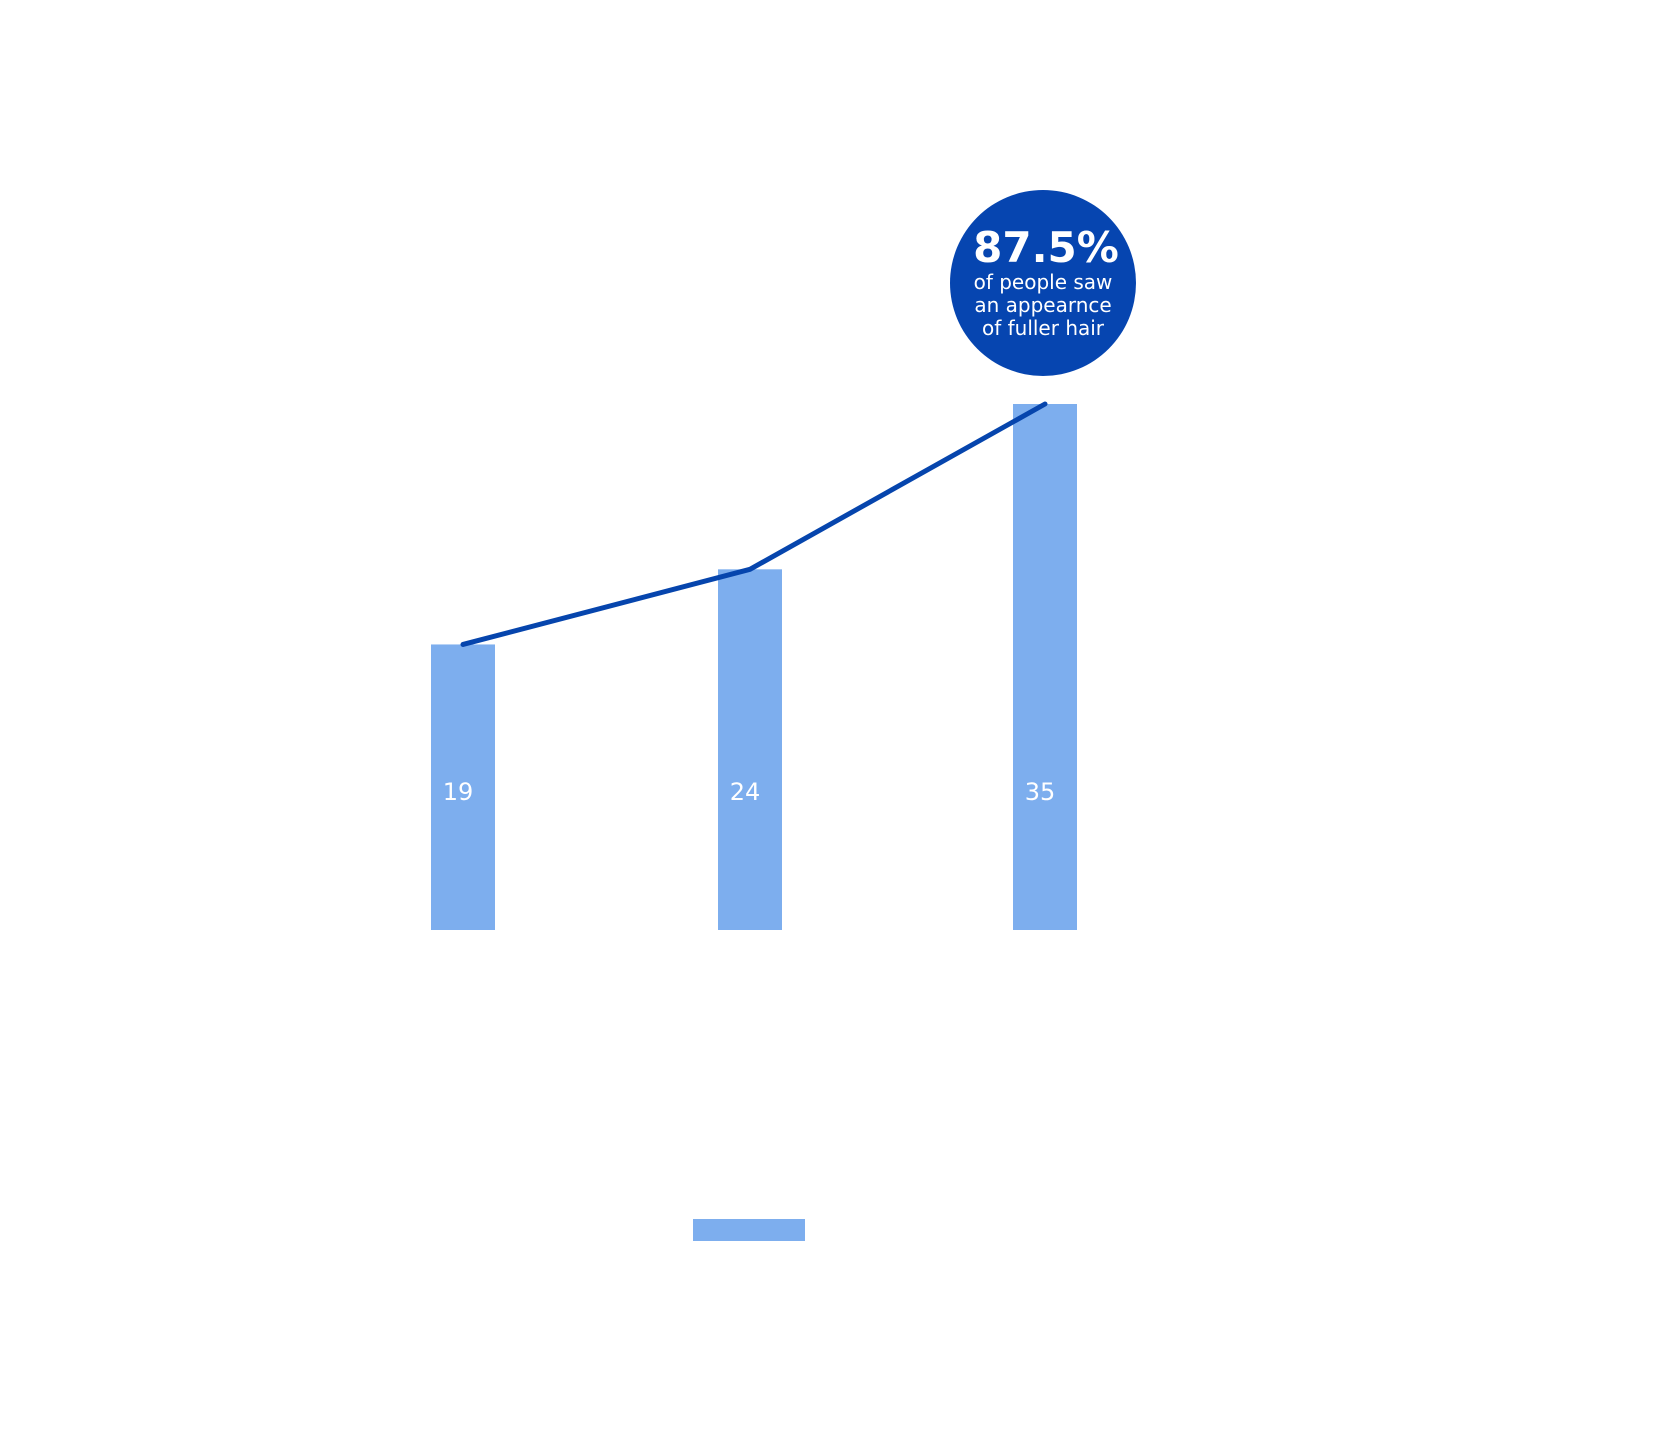 Image resolution: width=1659 pixels, height=1433 pixels. What do you see at coordinates (458, 792) in the screenshot?
I see `bar-value-label-1: 19` at bounding box center [458, 792].